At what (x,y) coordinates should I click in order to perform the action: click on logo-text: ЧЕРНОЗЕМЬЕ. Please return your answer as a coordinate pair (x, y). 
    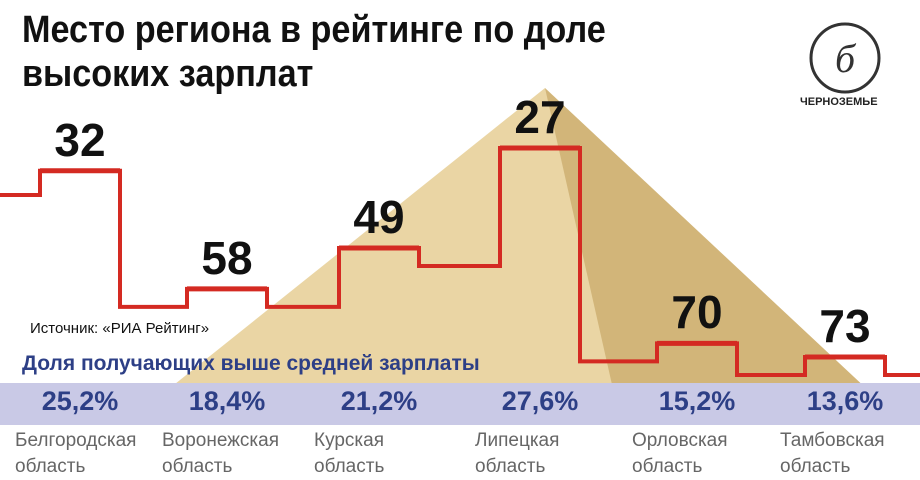
    Looking at the image, I should click on (839, 102).